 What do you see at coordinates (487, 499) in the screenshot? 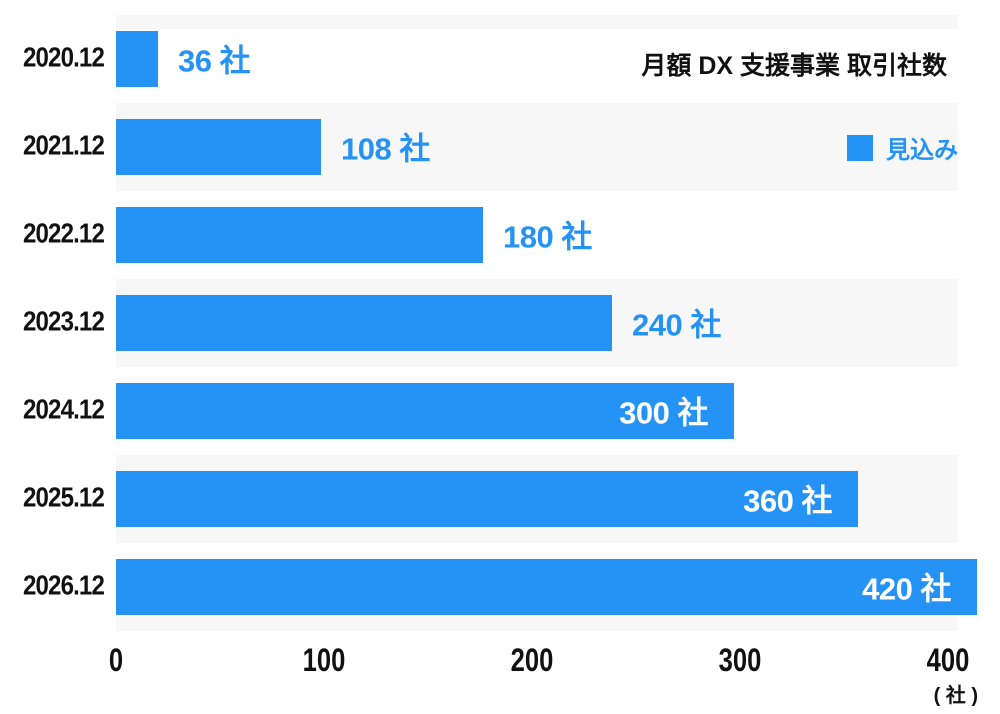
I see `bar: 360 社` at bounding box center [487, 499].